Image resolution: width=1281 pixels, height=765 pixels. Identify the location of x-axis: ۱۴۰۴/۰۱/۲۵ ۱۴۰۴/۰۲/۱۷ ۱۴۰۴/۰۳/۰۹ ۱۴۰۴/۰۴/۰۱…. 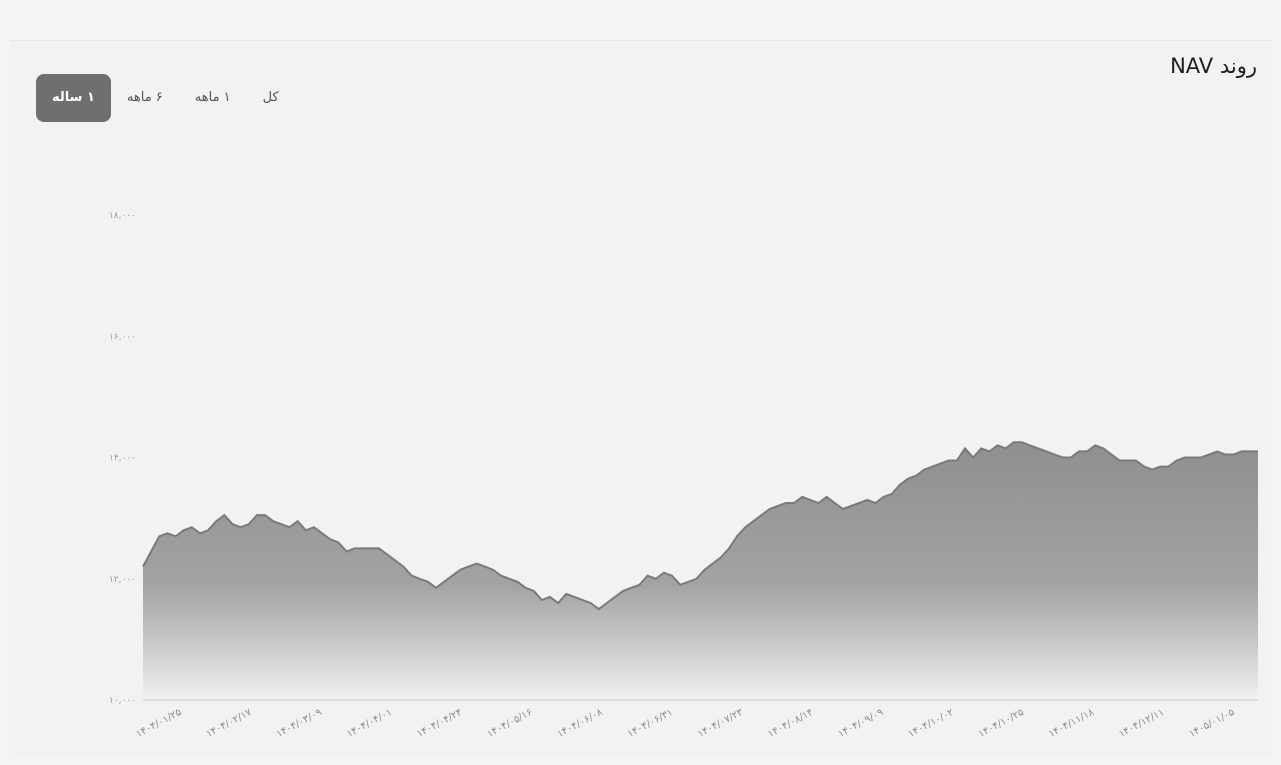
(685, 723).